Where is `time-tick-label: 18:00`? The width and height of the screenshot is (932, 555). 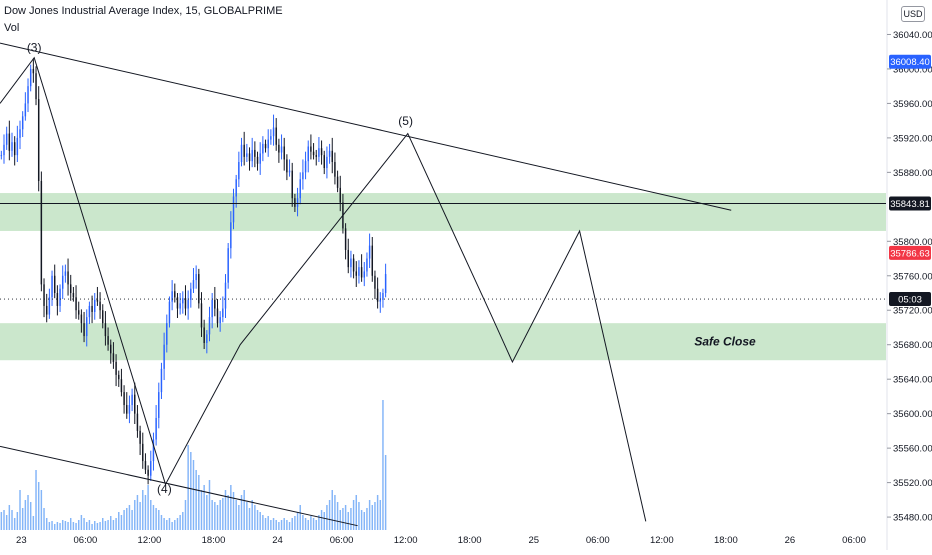 time-tick-label: 18:00 is located at coordinates (470, 540).